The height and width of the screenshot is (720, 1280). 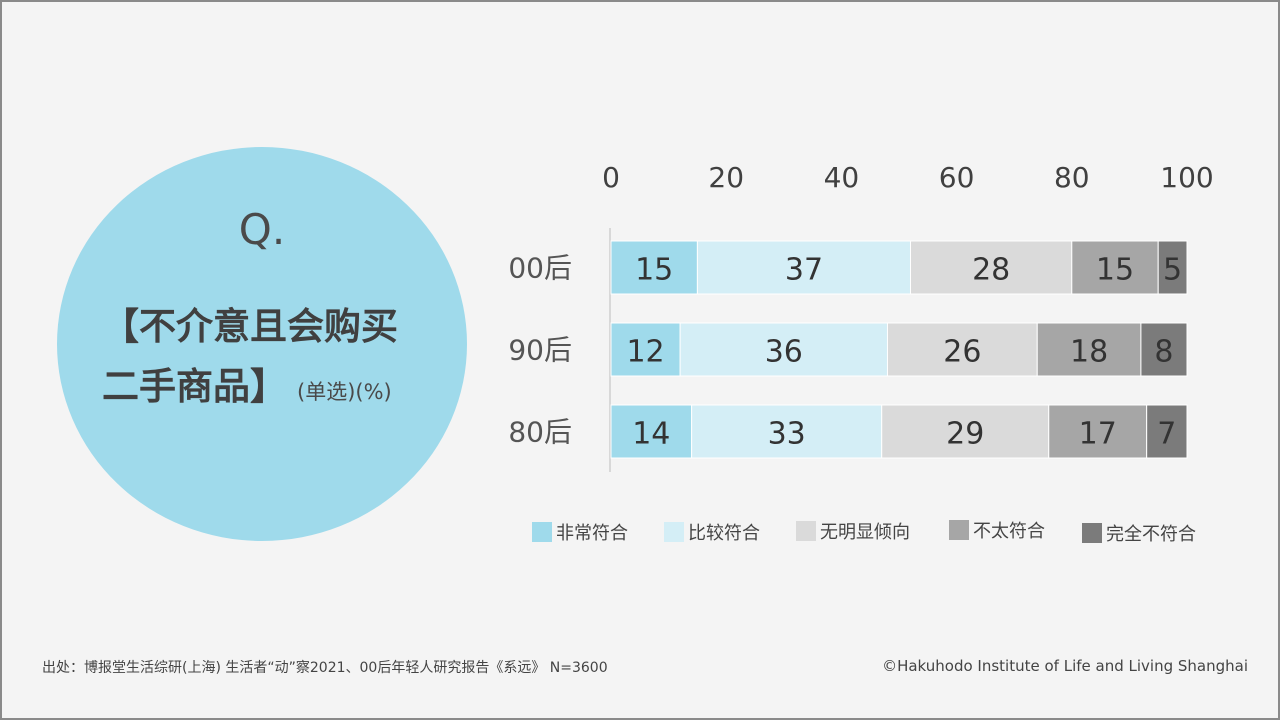 I want to click on data-label: 17, so click(x=1098, y=434).